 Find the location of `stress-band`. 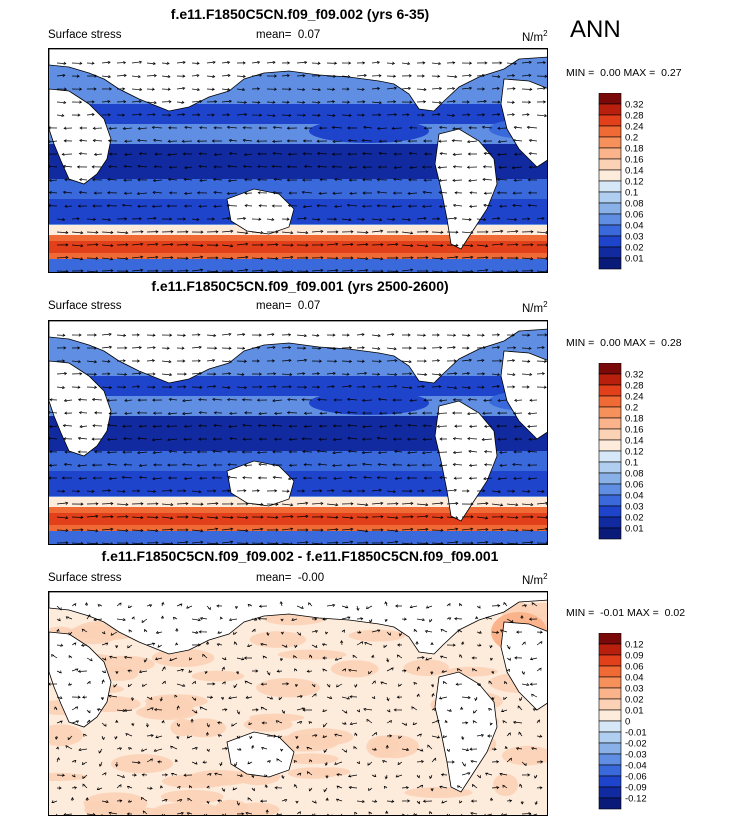

stress-band is located at coordinates (298, 519).